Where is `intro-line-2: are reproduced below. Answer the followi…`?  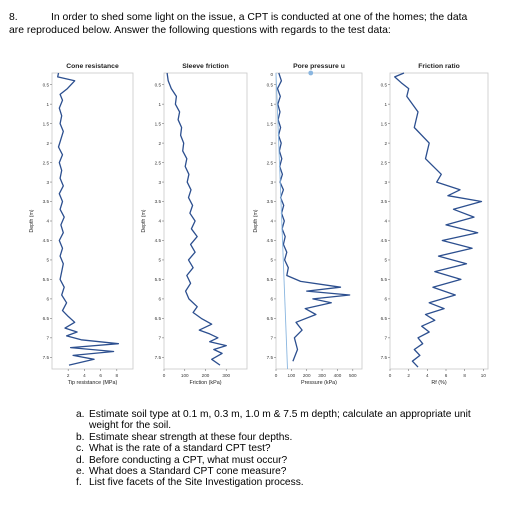 intro-line-2: are reproduced below. Answer the followi… is located at coordinates (200, 30).